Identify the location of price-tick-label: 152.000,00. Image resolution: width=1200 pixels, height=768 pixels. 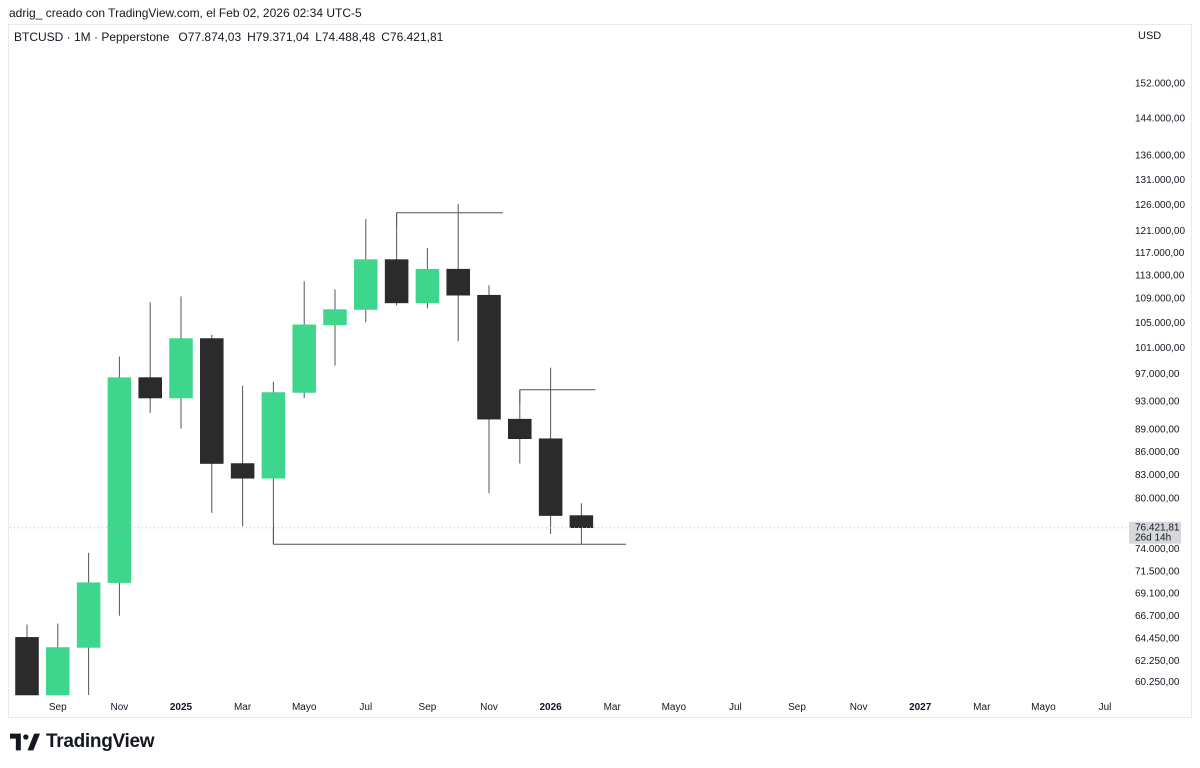
(1160, 84).